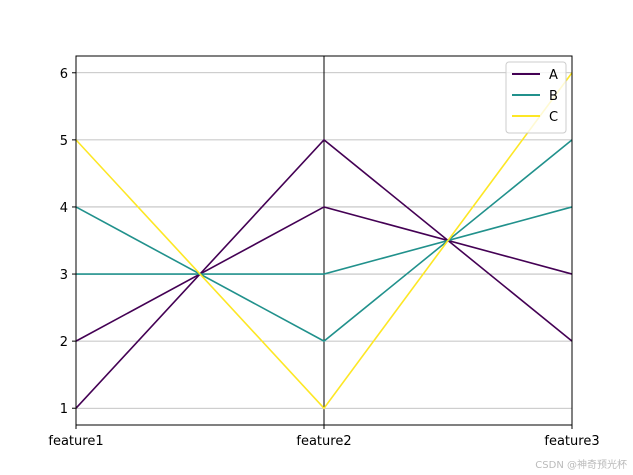 The width and height of the screenshot is (633, 475). Describe the element at coordinates (64, 409) in the screenshot. I see `y-tick-label-1: 1` at that location.